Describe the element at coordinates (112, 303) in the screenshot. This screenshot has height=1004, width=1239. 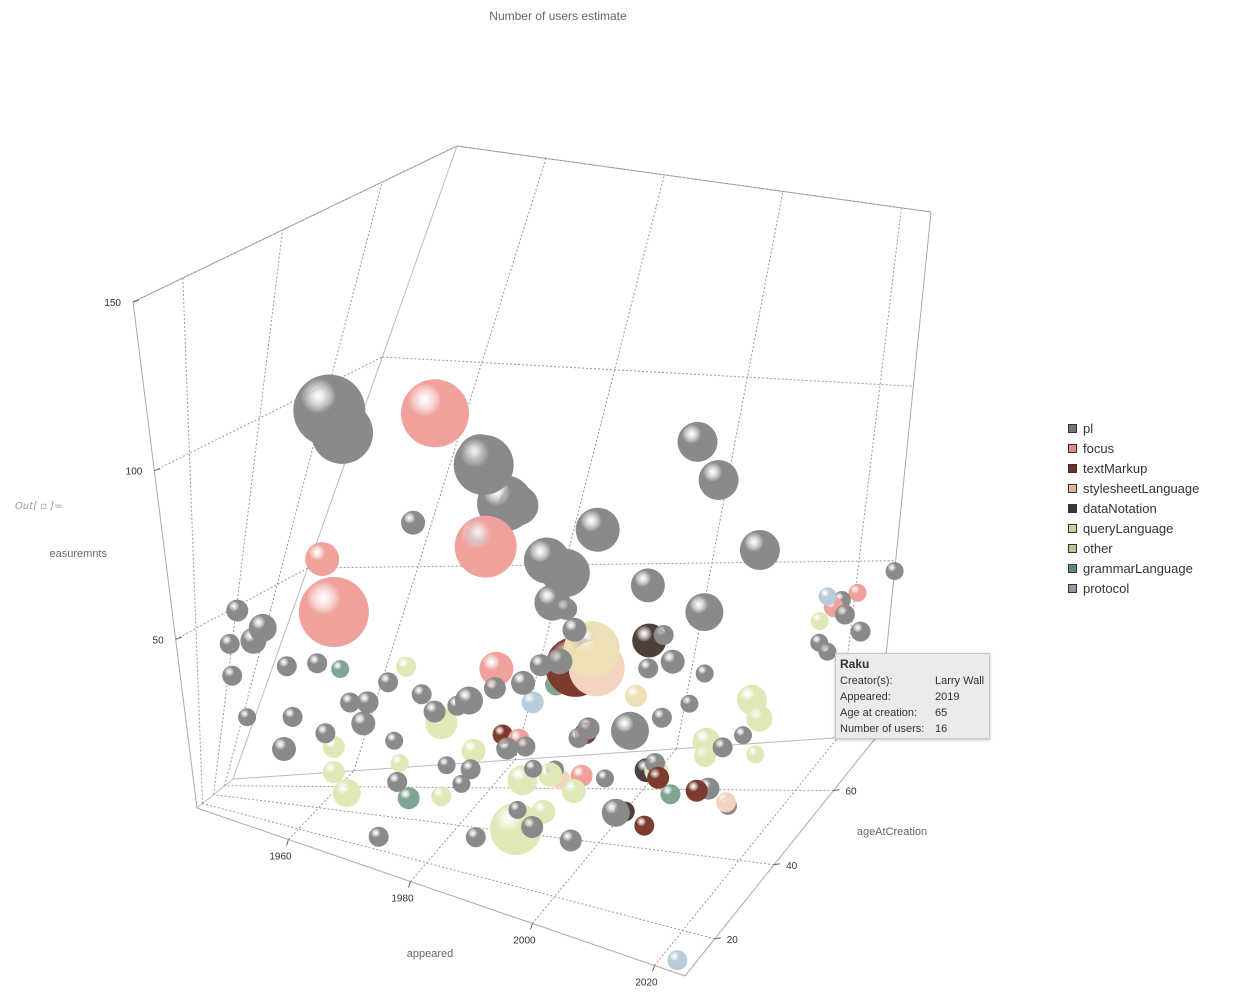
I see `z-tick-label: 150` at that location.